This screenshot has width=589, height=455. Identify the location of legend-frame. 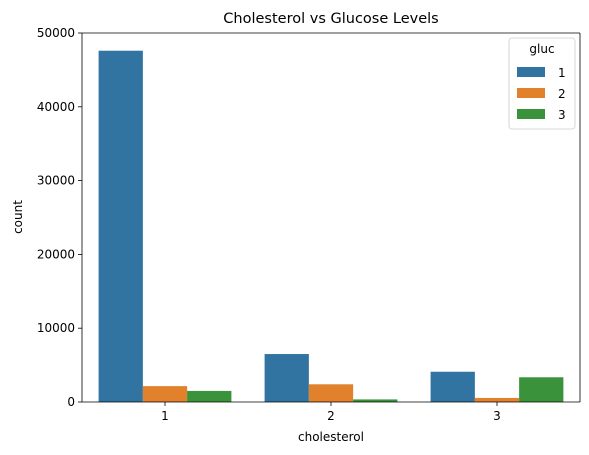
(542, 83).